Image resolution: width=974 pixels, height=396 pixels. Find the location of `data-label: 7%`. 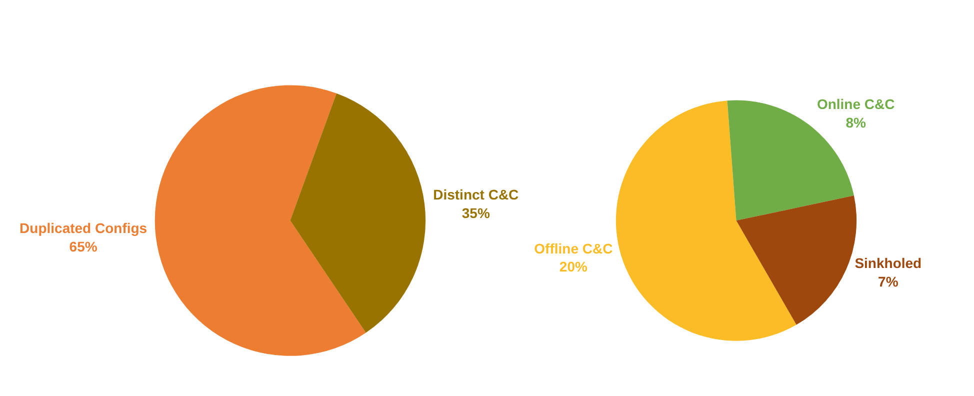

data-label: 7% is located at coordinates (888, 281).